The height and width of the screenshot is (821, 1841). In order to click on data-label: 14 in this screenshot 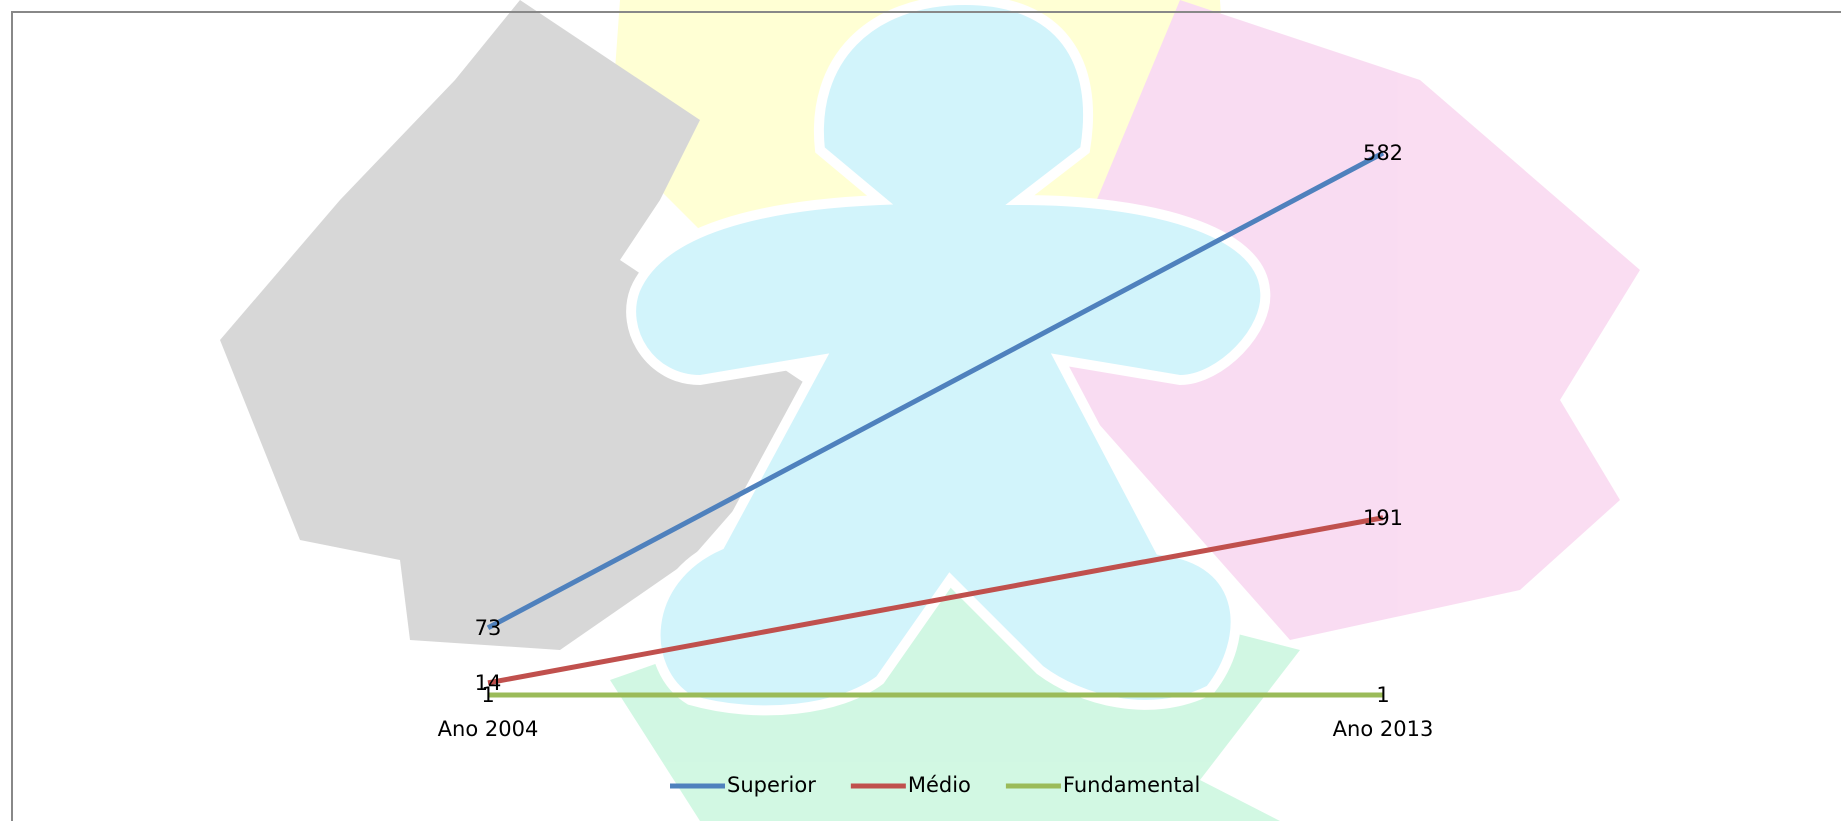, I will do `click(488, 683)`.